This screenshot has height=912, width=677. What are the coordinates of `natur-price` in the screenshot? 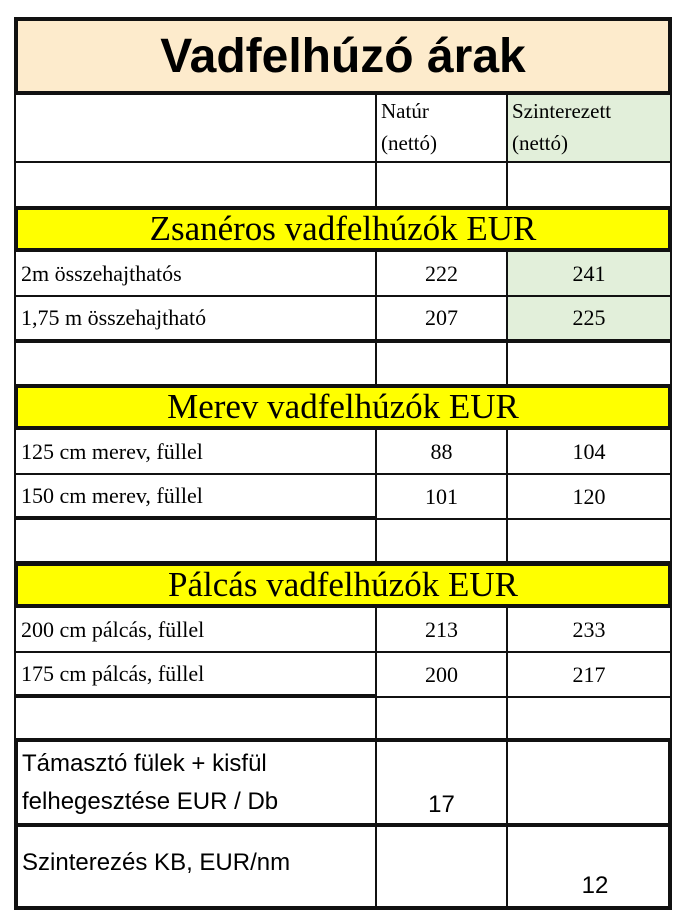 It's located at (442, 866).